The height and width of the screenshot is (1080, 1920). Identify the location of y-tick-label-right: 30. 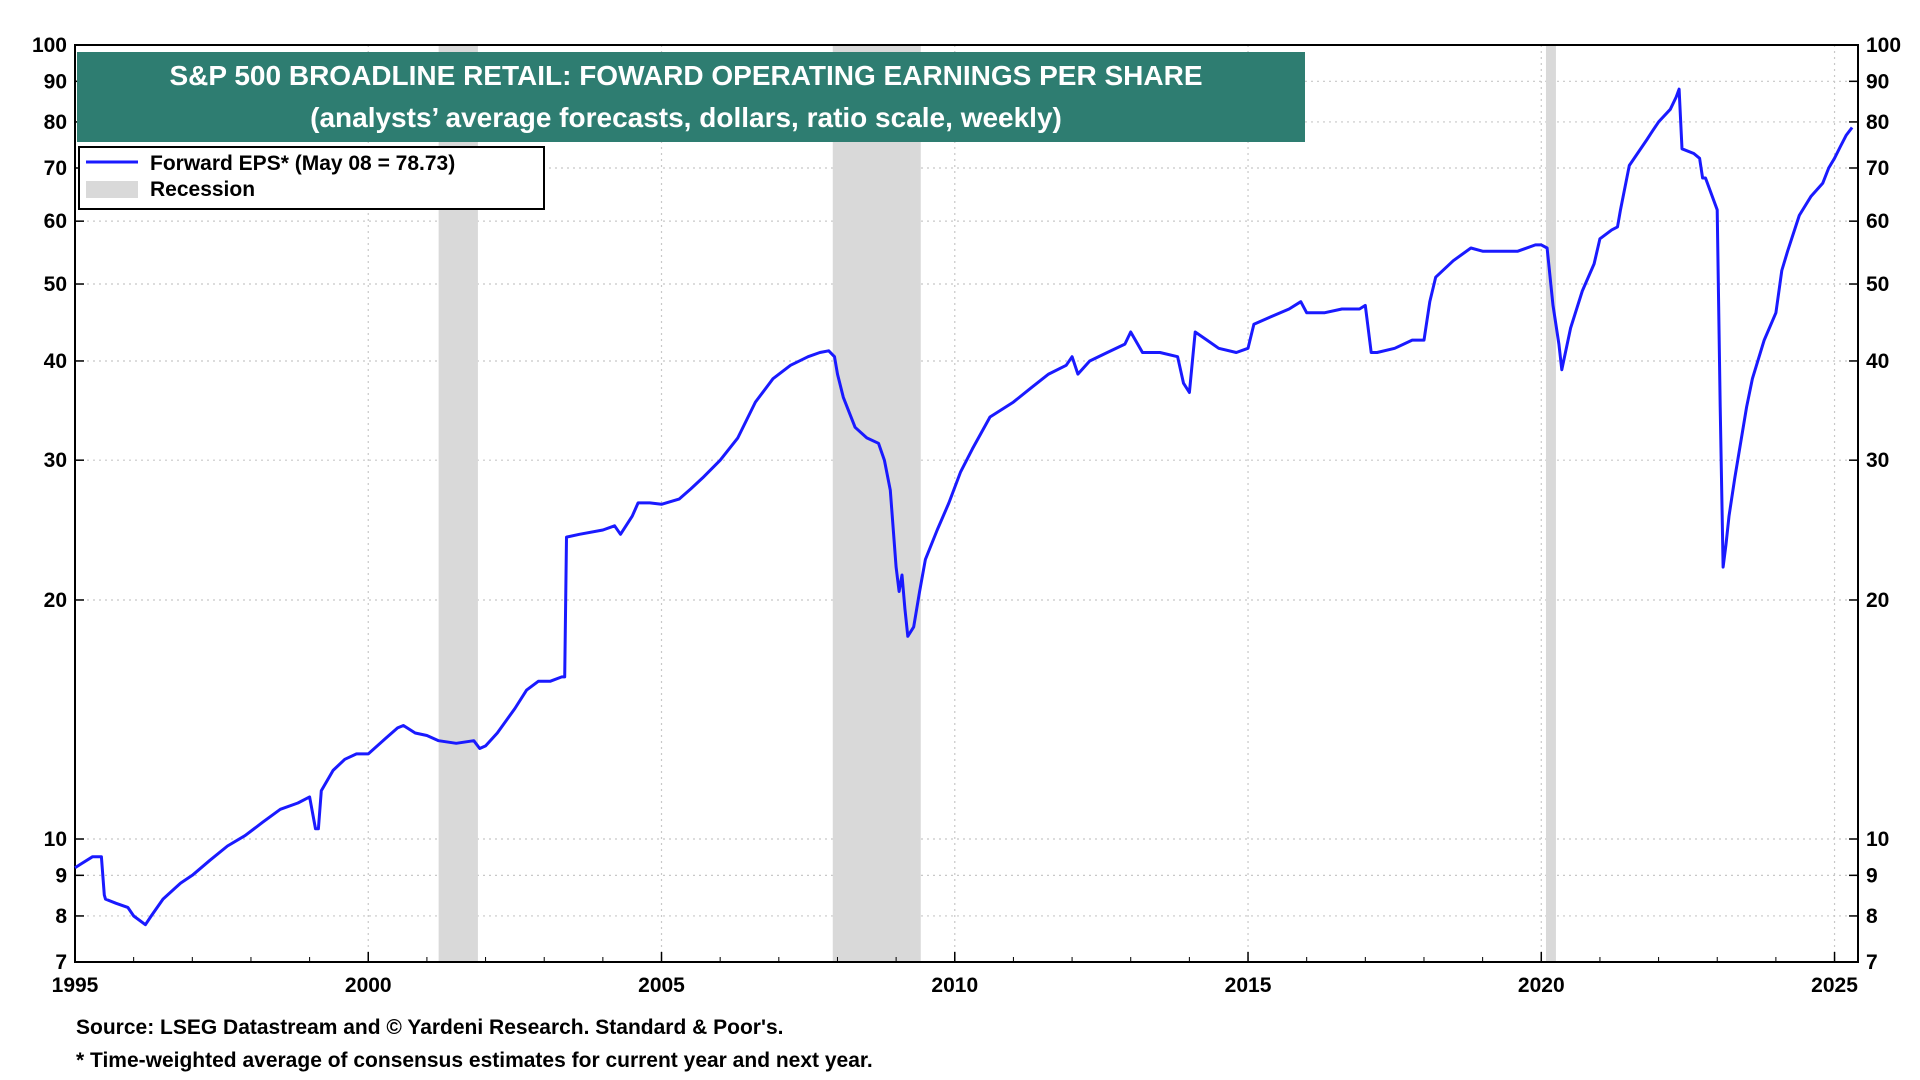
(1877, 460).